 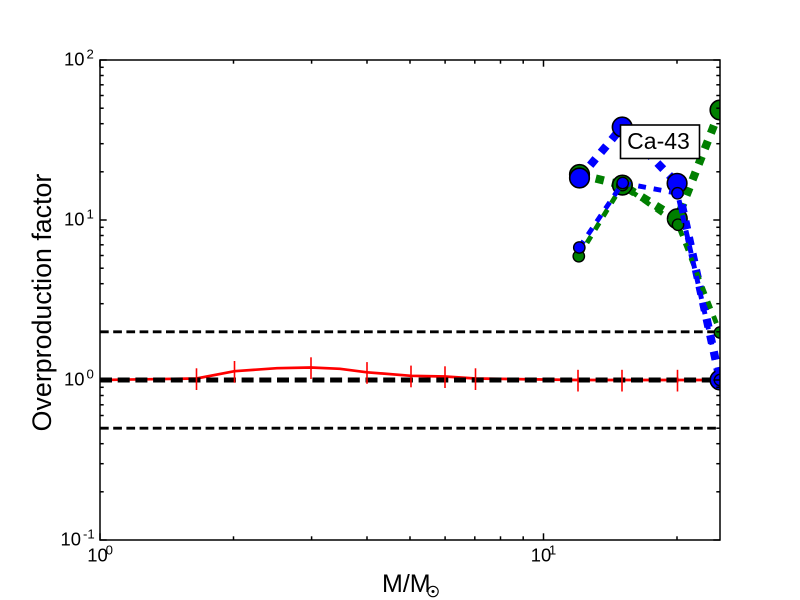 What do you see at coordinates (658, 141) in the screenshot?
I see `svg-text: Ca-43` at bounding box center [658, 141].